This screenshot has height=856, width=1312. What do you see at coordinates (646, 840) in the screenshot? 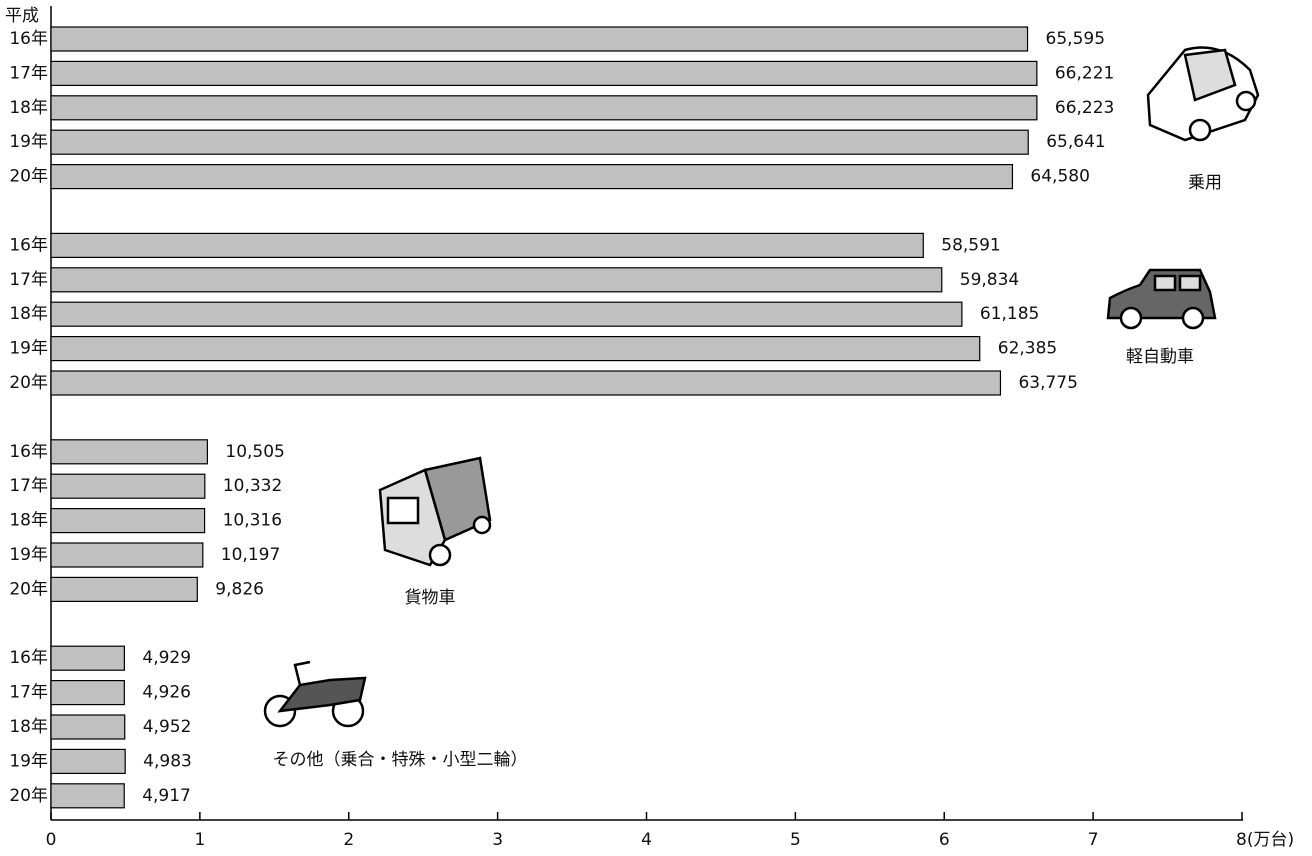
I see `x-tick-label: 4` at bounding box center [646, 840].